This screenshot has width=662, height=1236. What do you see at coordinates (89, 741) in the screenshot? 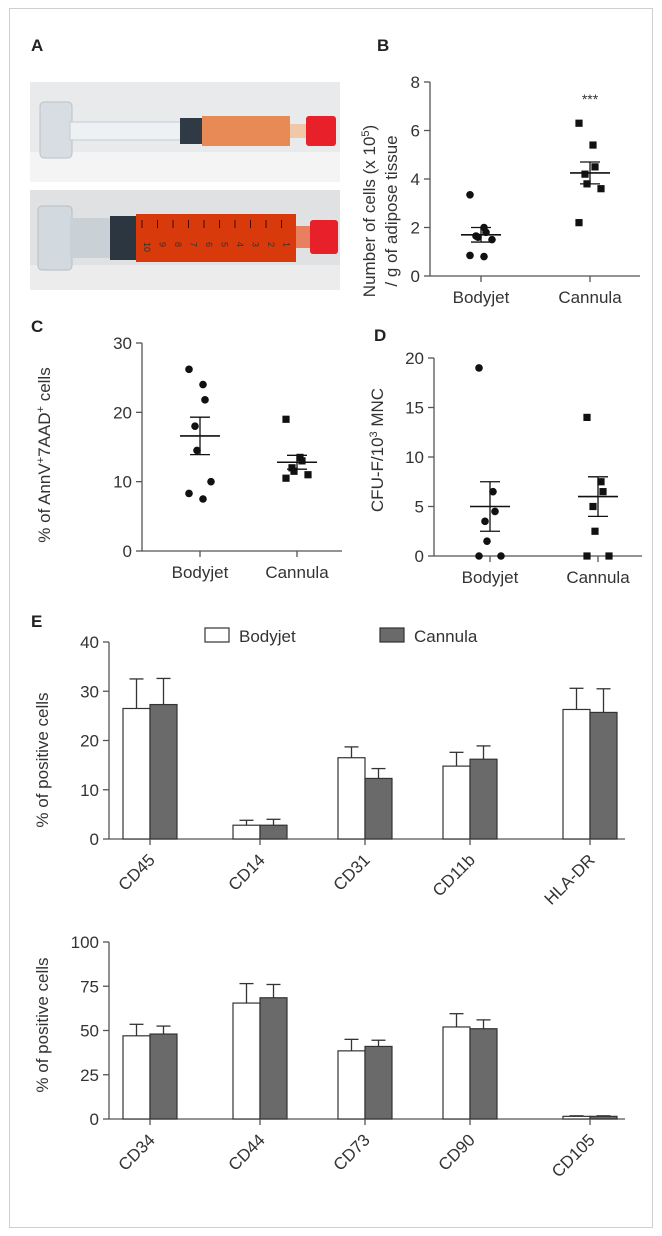
I see `chart-e-top-y-tick-label: 20` at bounding box center [89, 741].